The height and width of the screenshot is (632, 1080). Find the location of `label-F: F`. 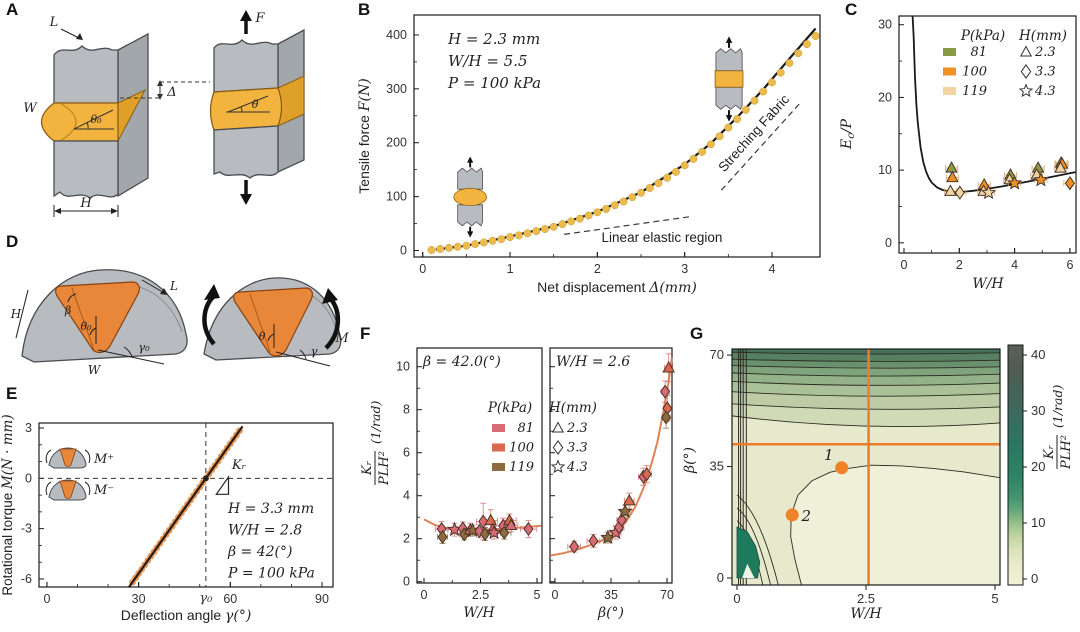

label-F: F is located at coordinates (259, 18).